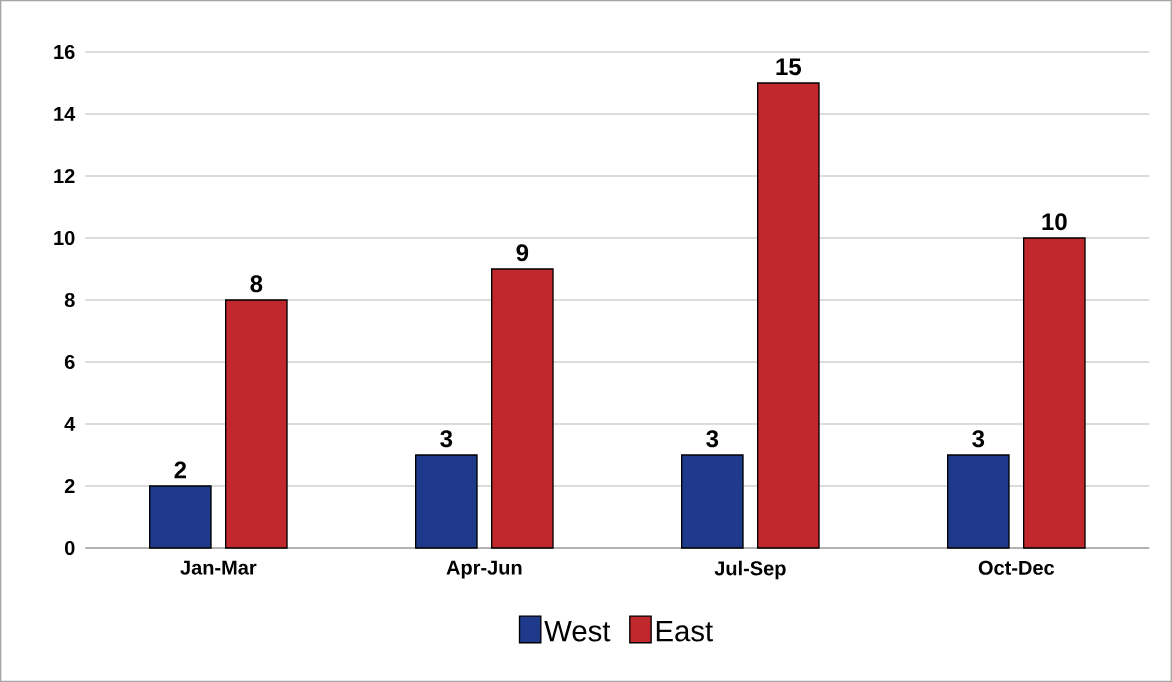 This screenshot has width=1172, height=682. Describe the element at coordinates (64, 176) in the screenshot. I see `y-tick-label: 12` at that location.